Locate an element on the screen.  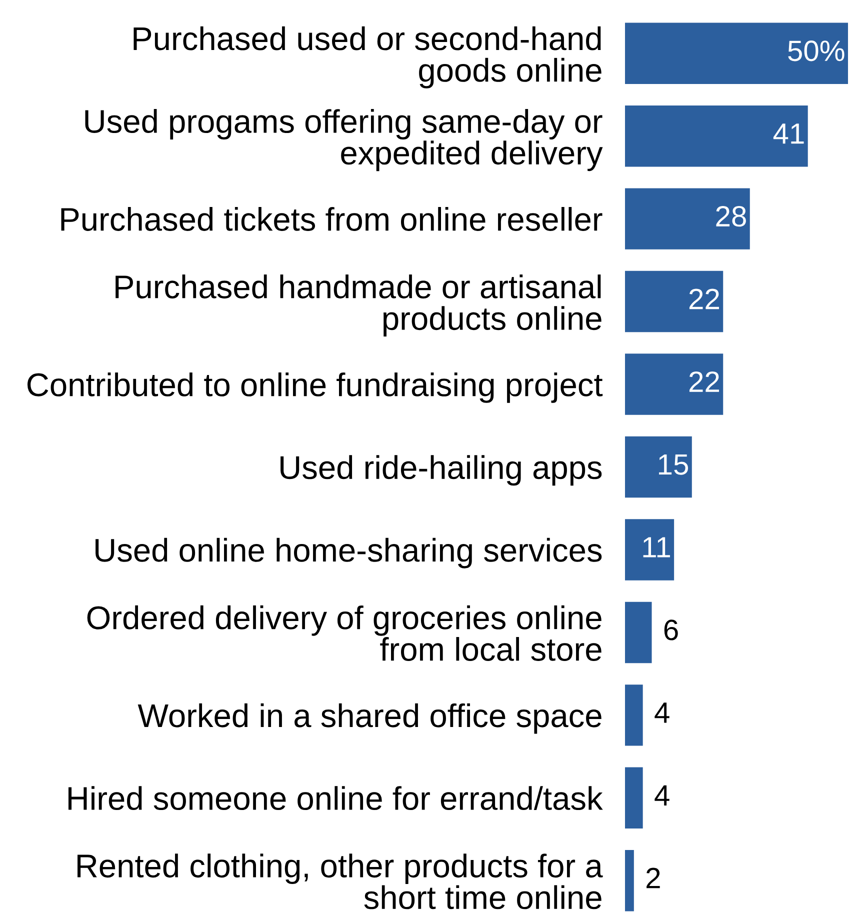
y-tick-label: Purchased handmade or artisanal products online is located at coordinates (359, 305).